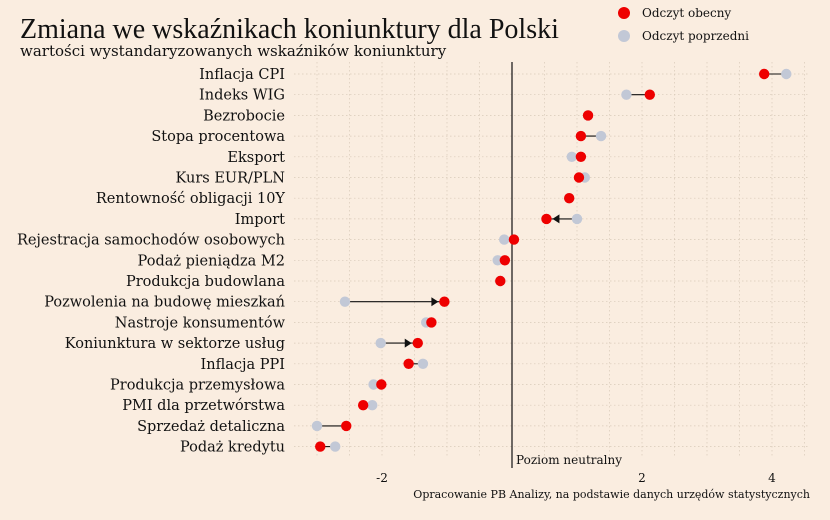 The height and width of the screenshot is (520, 830). What do you see at coordinates (683, 24) in the screenshot?
I see `legend: Odczyt obecny Odczyt poprzedni` at bounding box center [683, 24].